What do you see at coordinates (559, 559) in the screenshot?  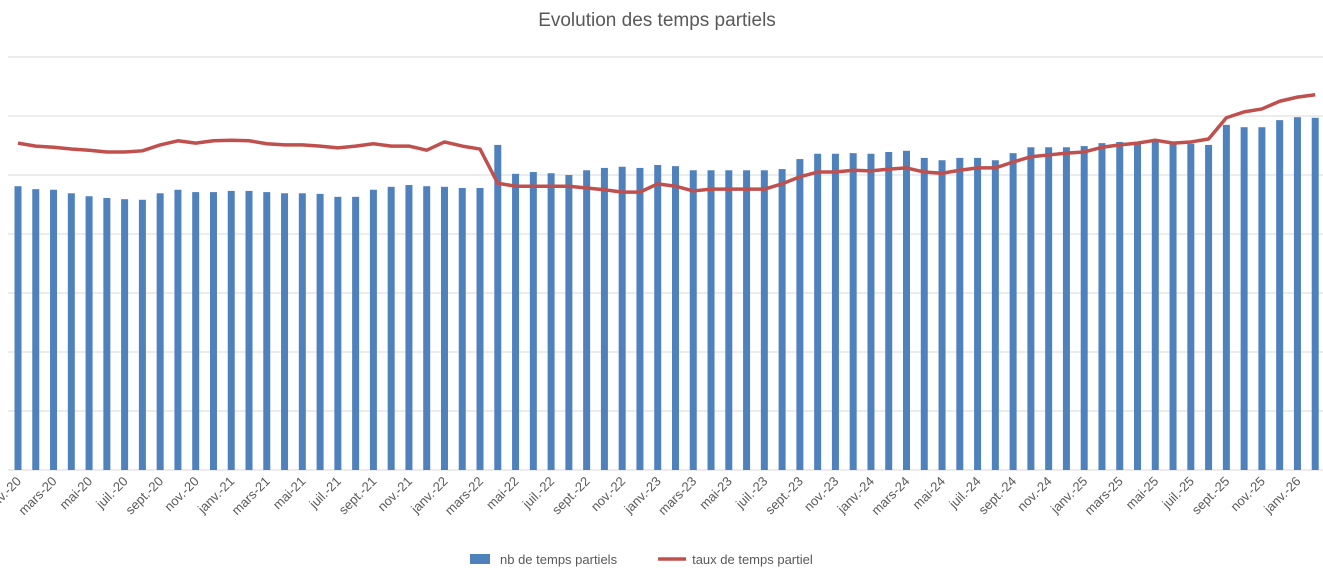 I see `legend-label: nb de temps partiels` at bounding box center [559, 559].